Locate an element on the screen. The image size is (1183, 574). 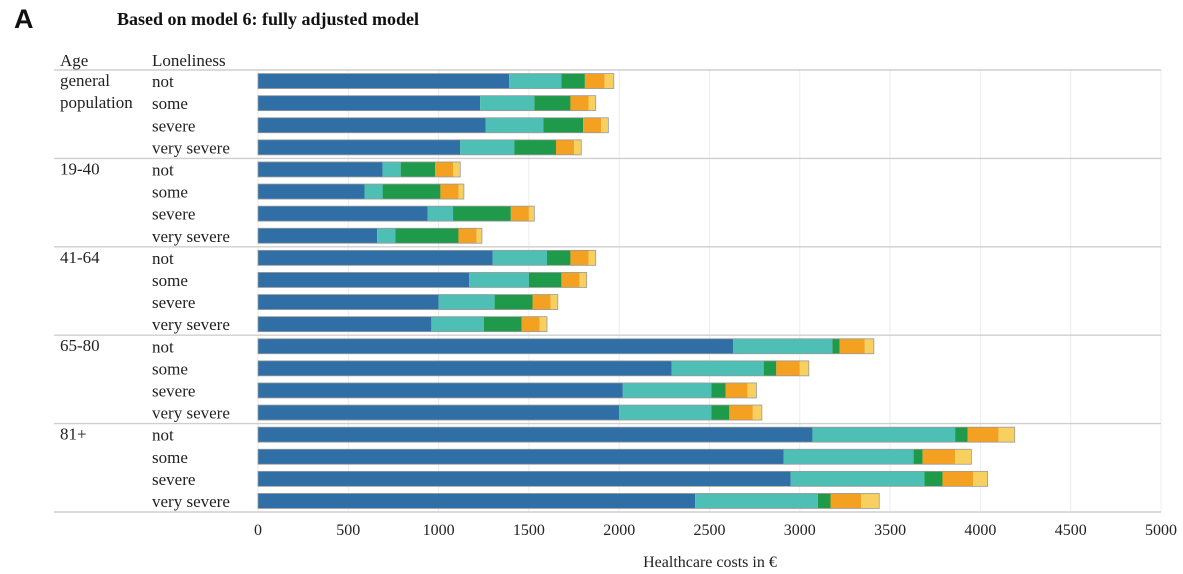
panel-label: A is located at coordinates (24, 19).